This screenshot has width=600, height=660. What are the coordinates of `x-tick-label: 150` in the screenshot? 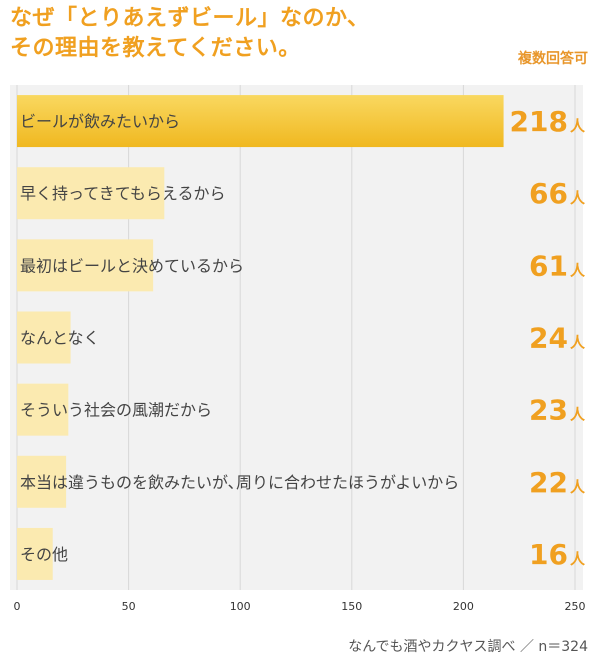 It's located at (351, 606).